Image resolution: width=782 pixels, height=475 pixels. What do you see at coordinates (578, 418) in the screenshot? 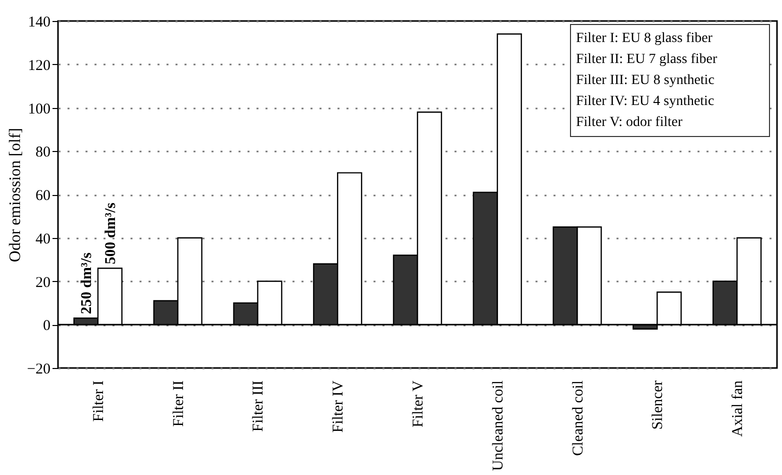
I see `x-tick-label: Cleaned coil` at bounding box center [578, 418].